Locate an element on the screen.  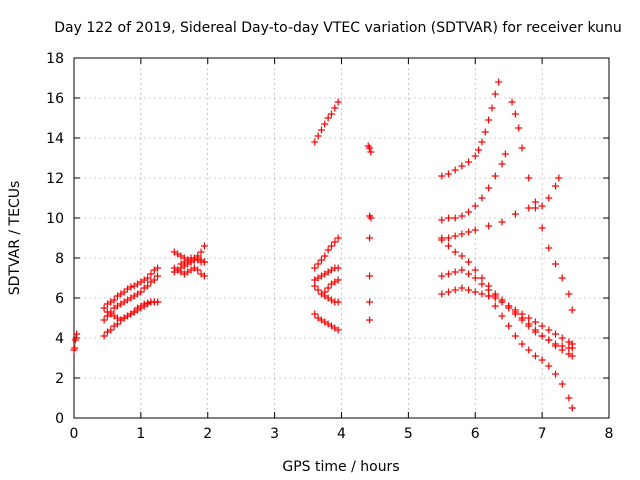
series-s9 is located at coordinates (192, 261).